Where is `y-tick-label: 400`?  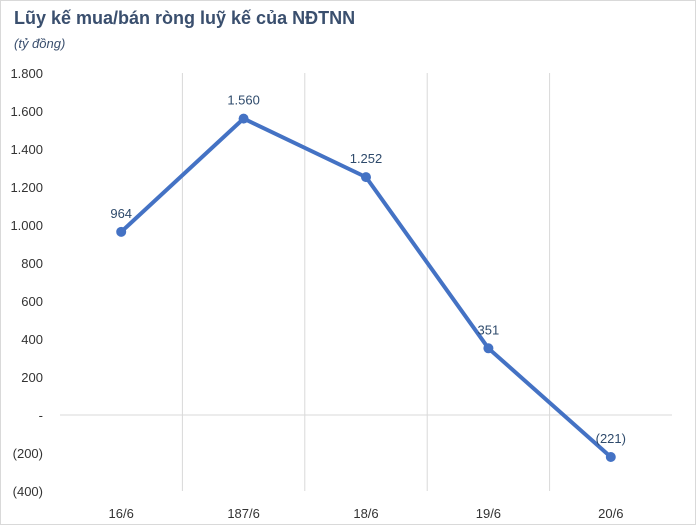 y-tick-label: 400 is located at coordinates (32, 339).